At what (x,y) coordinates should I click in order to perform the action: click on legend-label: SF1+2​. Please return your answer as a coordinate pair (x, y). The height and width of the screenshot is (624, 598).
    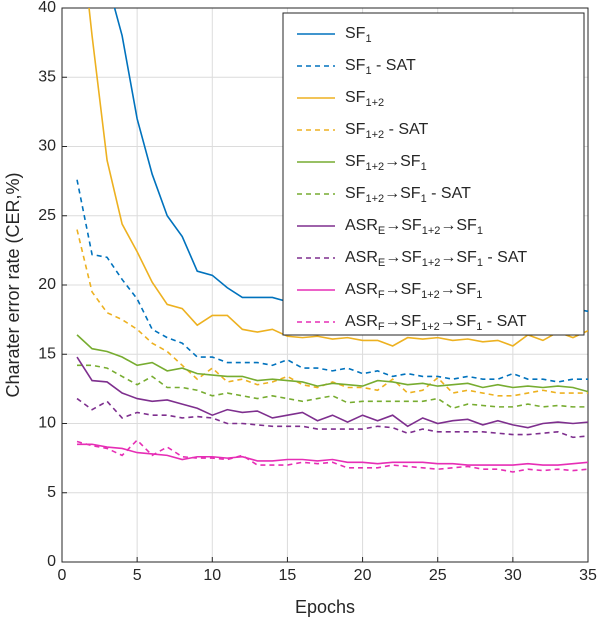
    Looking at the image, I should click on (364, 99).